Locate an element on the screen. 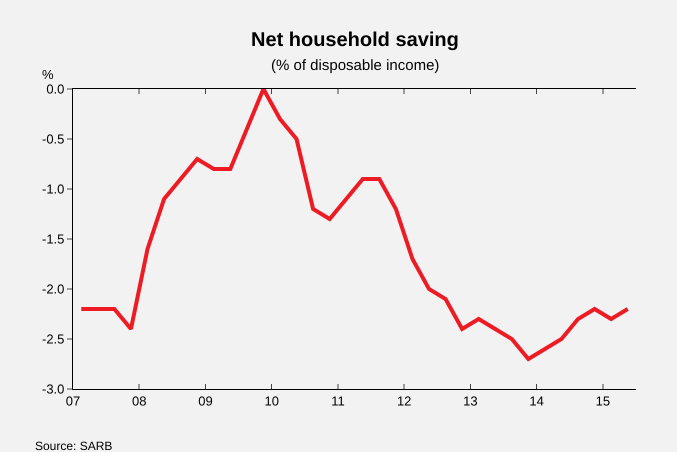 The height and width of the screenshot is (452, 677). x-tick-label: 08 is located at coordinates (139, 401).